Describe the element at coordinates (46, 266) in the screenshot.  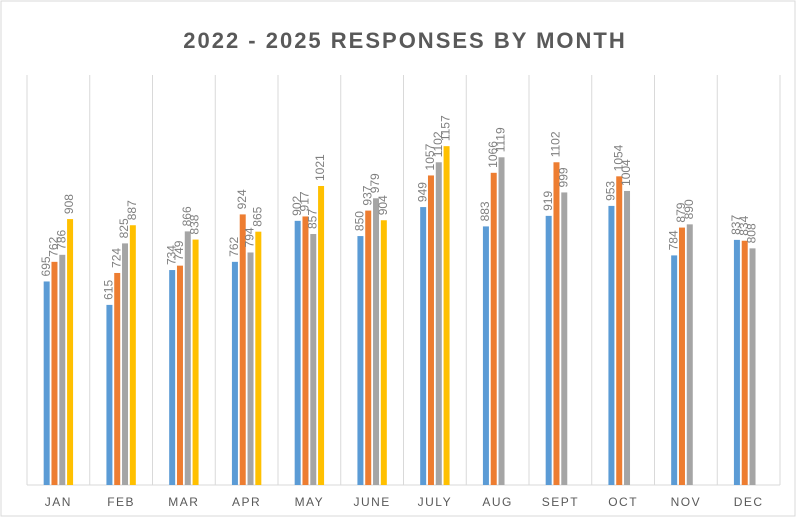
I see `value-label: 695` at that location.